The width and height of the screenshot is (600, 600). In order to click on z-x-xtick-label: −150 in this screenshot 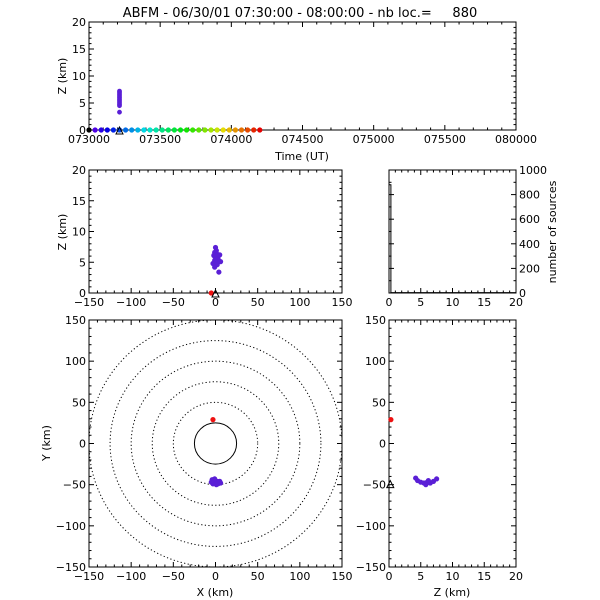, I will do `click(89, 302)`.